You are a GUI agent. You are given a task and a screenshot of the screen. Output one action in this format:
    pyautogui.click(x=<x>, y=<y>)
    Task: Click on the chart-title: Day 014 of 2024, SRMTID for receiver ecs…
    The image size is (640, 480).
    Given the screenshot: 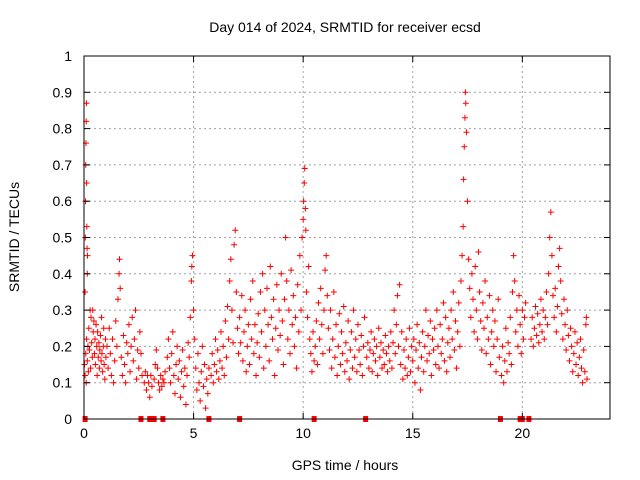 What is the action you would take?
    pyautogui.click(x=345, y=27)
    